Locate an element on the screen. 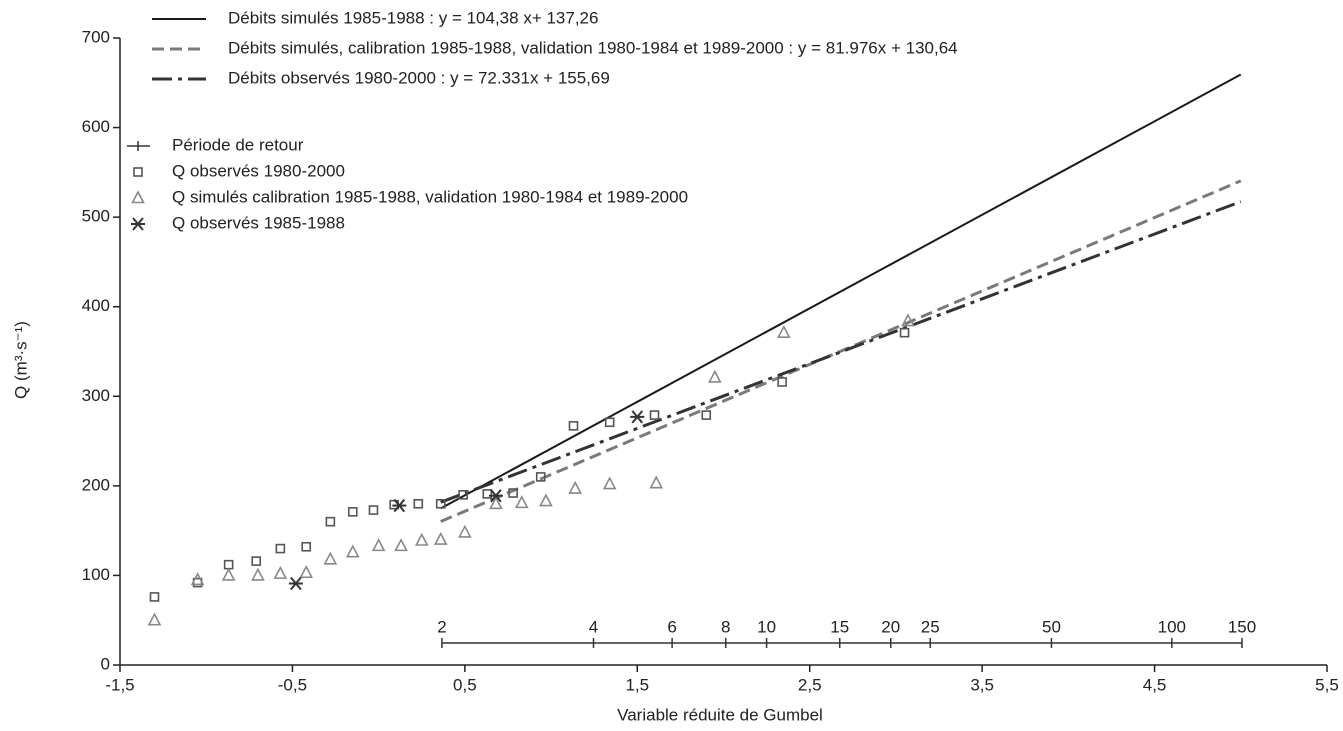 This screenshot has width=1343, height=731. x-tick-label: 2,5 is located at coordinates (810, 684).